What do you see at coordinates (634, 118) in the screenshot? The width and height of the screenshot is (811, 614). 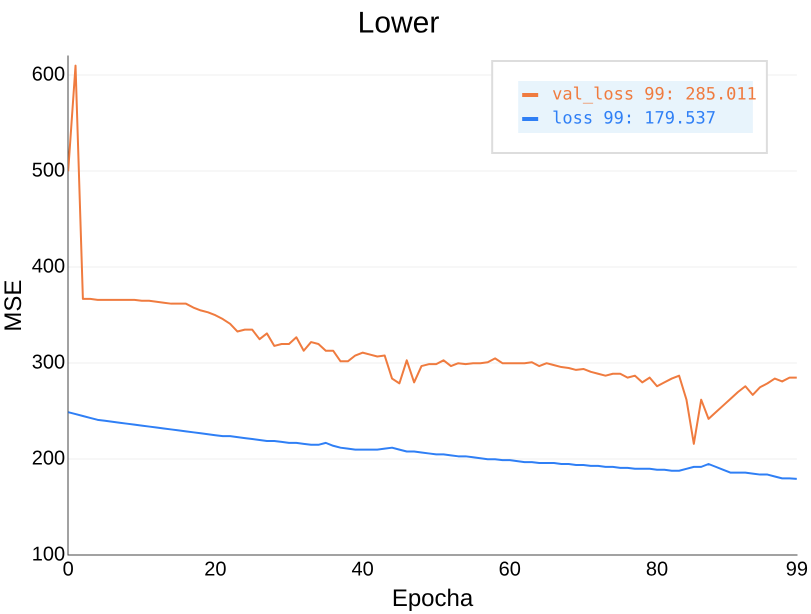 I see `legend-label: loss 99: 179.537` at bounding box center [634, 118].